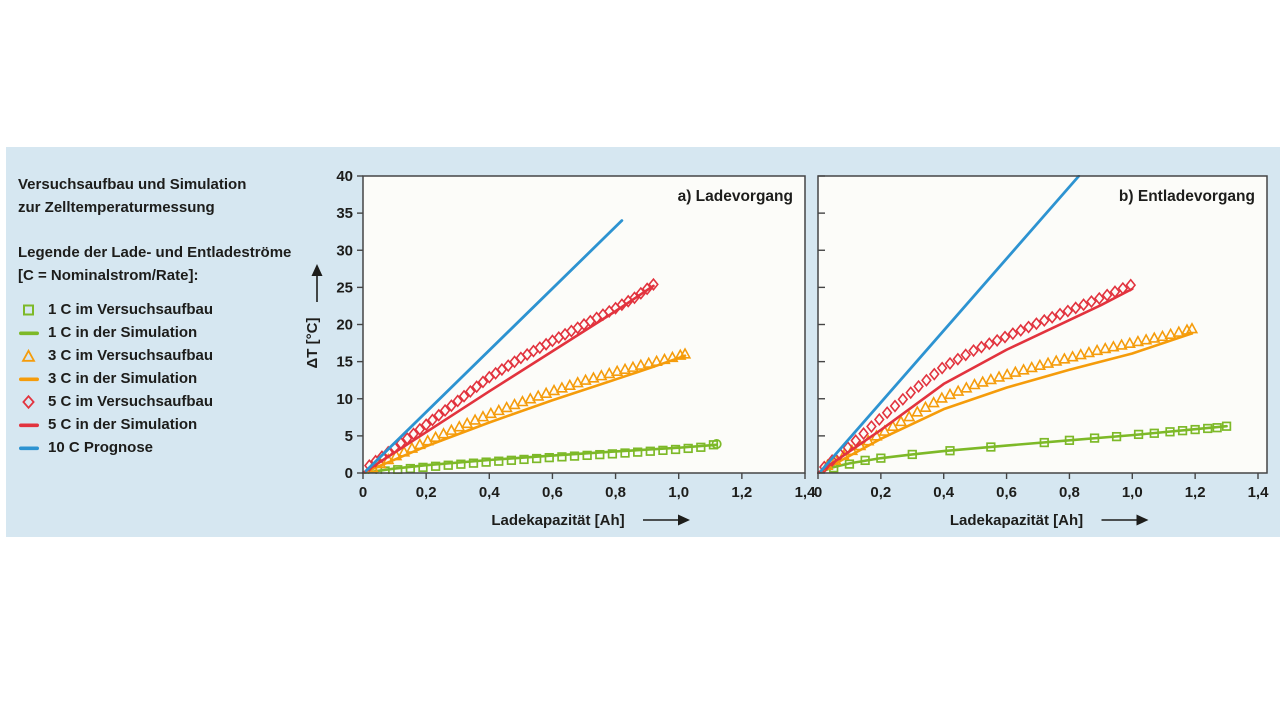 This screenshot has height=721, width=1280. Describe the element at coordinates (101, 447) in the screenshot. I see `legend-item-label: 10 C Prognose` at that location.